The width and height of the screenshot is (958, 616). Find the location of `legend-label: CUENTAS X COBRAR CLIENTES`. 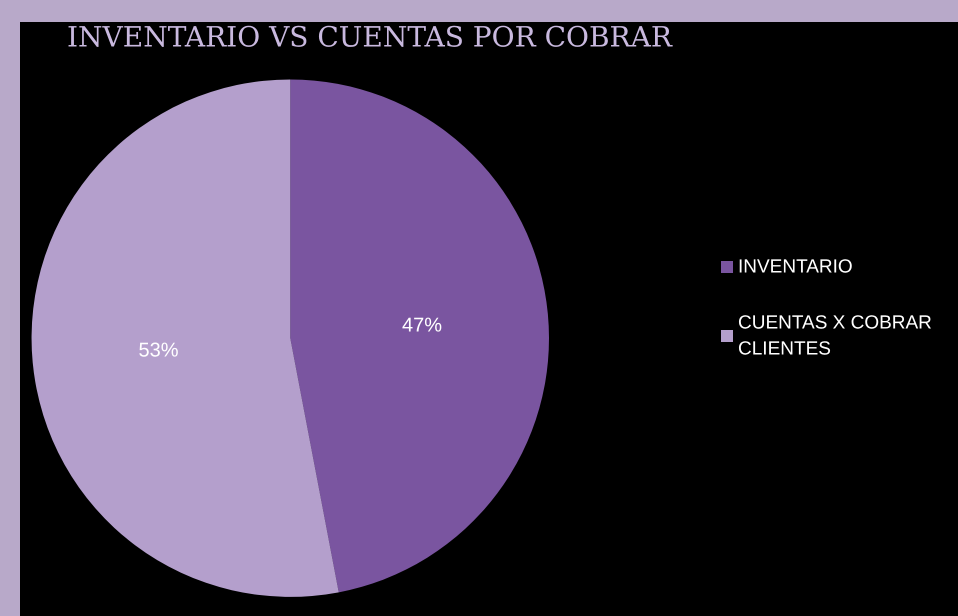

legend-label: CUENTAS X COBRAR CLIENTES is located at coordinates (838, 336).